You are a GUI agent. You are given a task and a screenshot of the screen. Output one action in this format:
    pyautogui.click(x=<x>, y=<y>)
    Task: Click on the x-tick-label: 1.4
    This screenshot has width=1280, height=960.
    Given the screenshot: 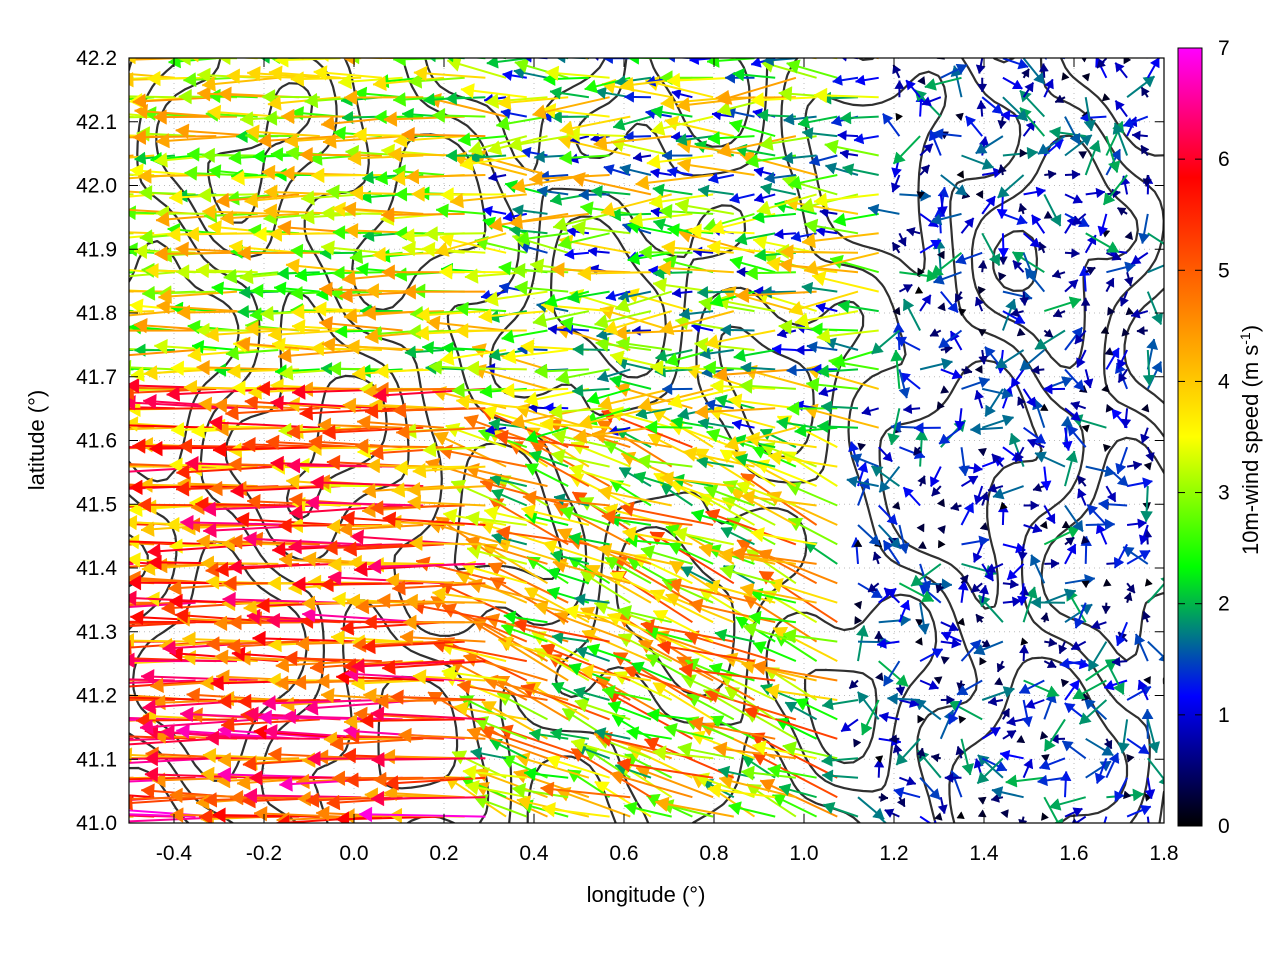 What is the action you would take?
    pyautogui.click(x=984, y=853)
    